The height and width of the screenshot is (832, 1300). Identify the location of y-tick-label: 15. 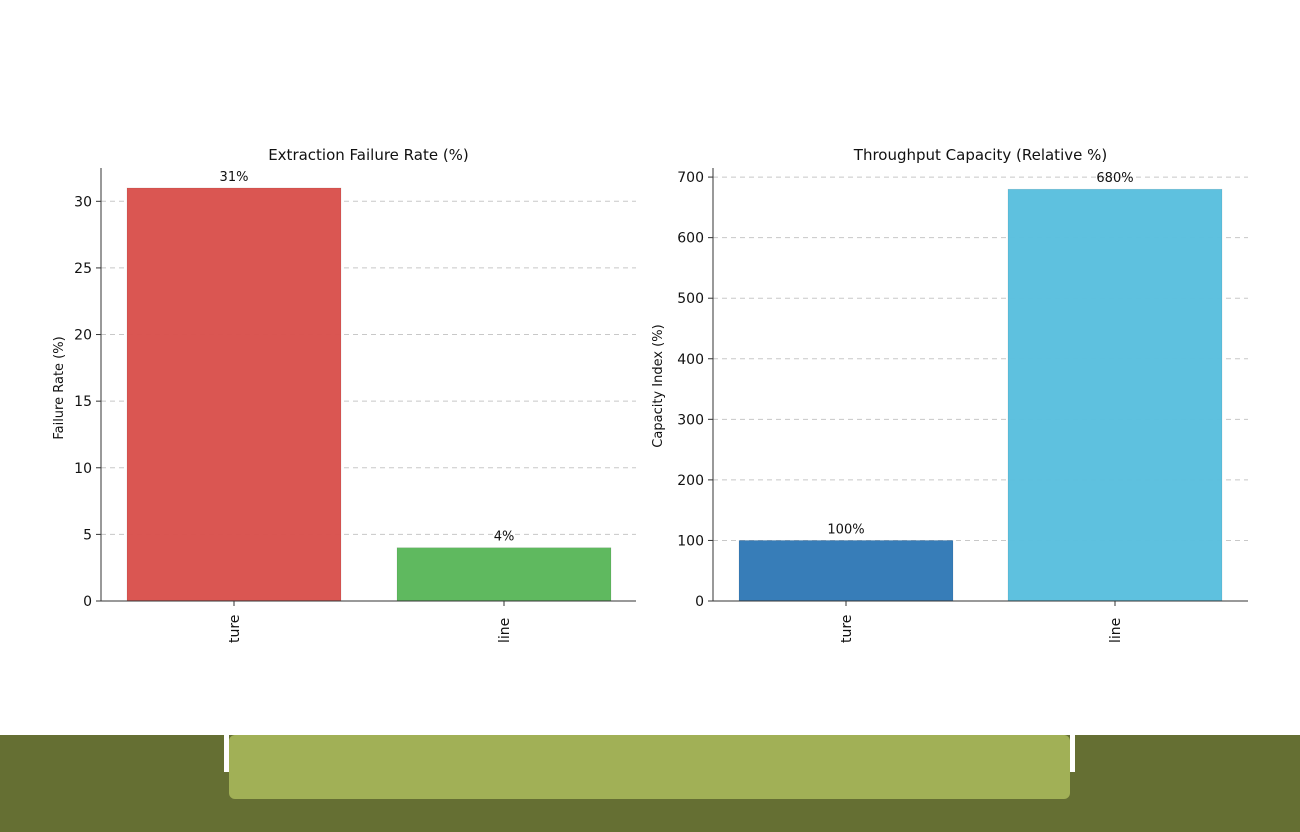
(83, 402).